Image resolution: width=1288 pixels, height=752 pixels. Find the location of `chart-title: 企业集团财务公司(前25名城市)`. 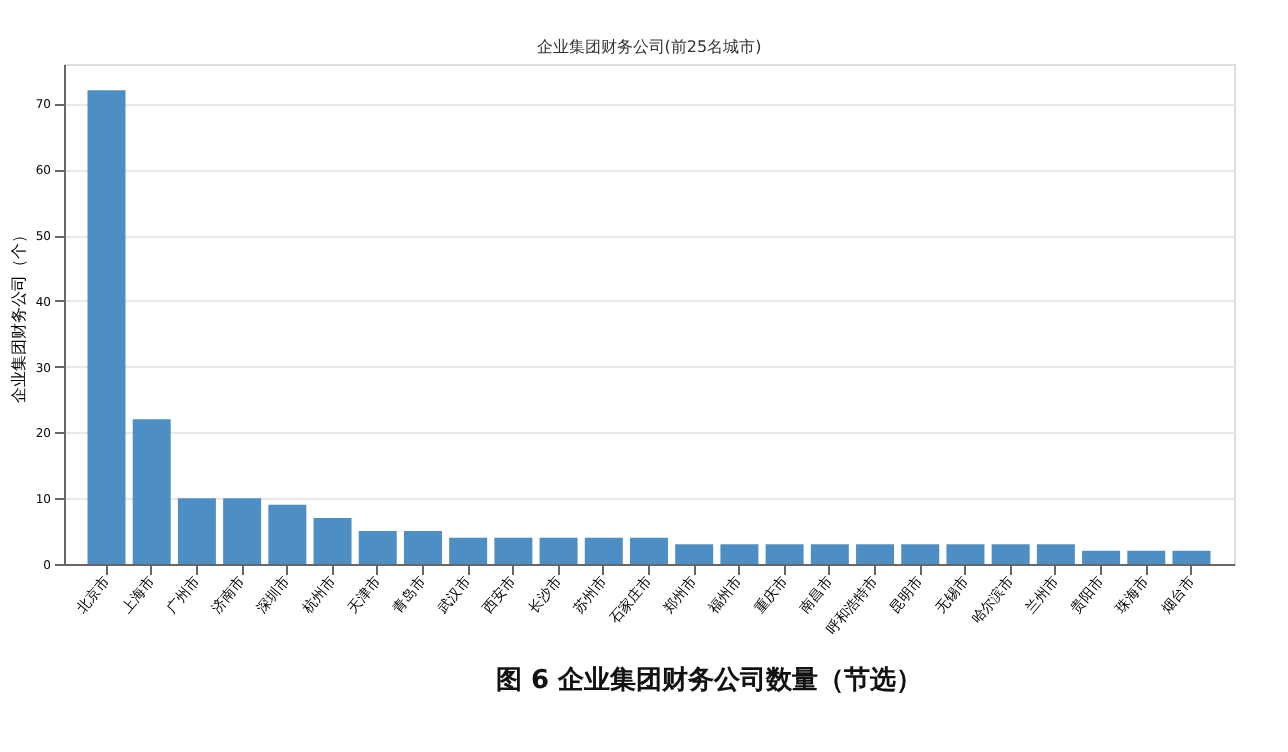

chart-title: 企业集团财务公司(前25名城市) is located at coordinates (649, 47).